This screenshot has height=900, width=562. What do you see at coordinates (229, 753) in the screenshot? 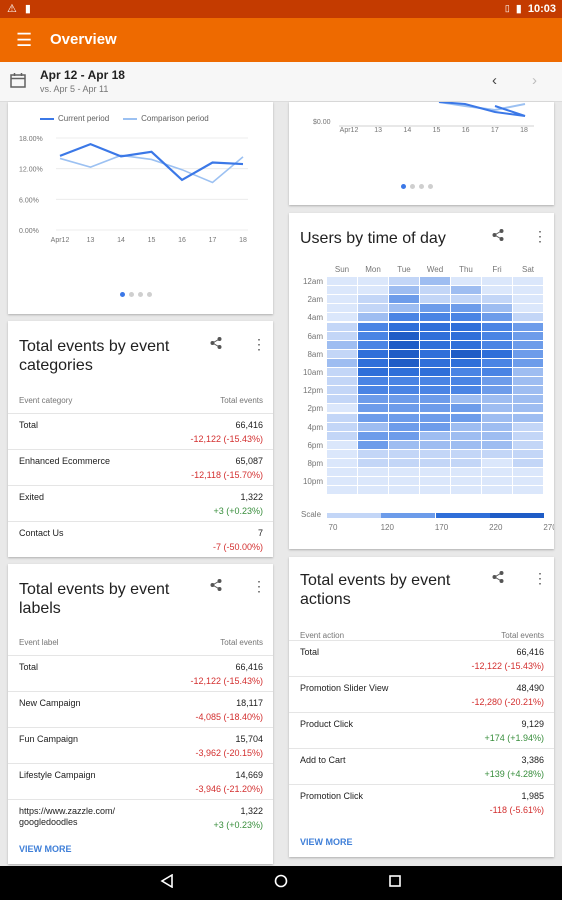
I see `row-change: -3,962 (-20.15%)` at bounding box center [229, 753].